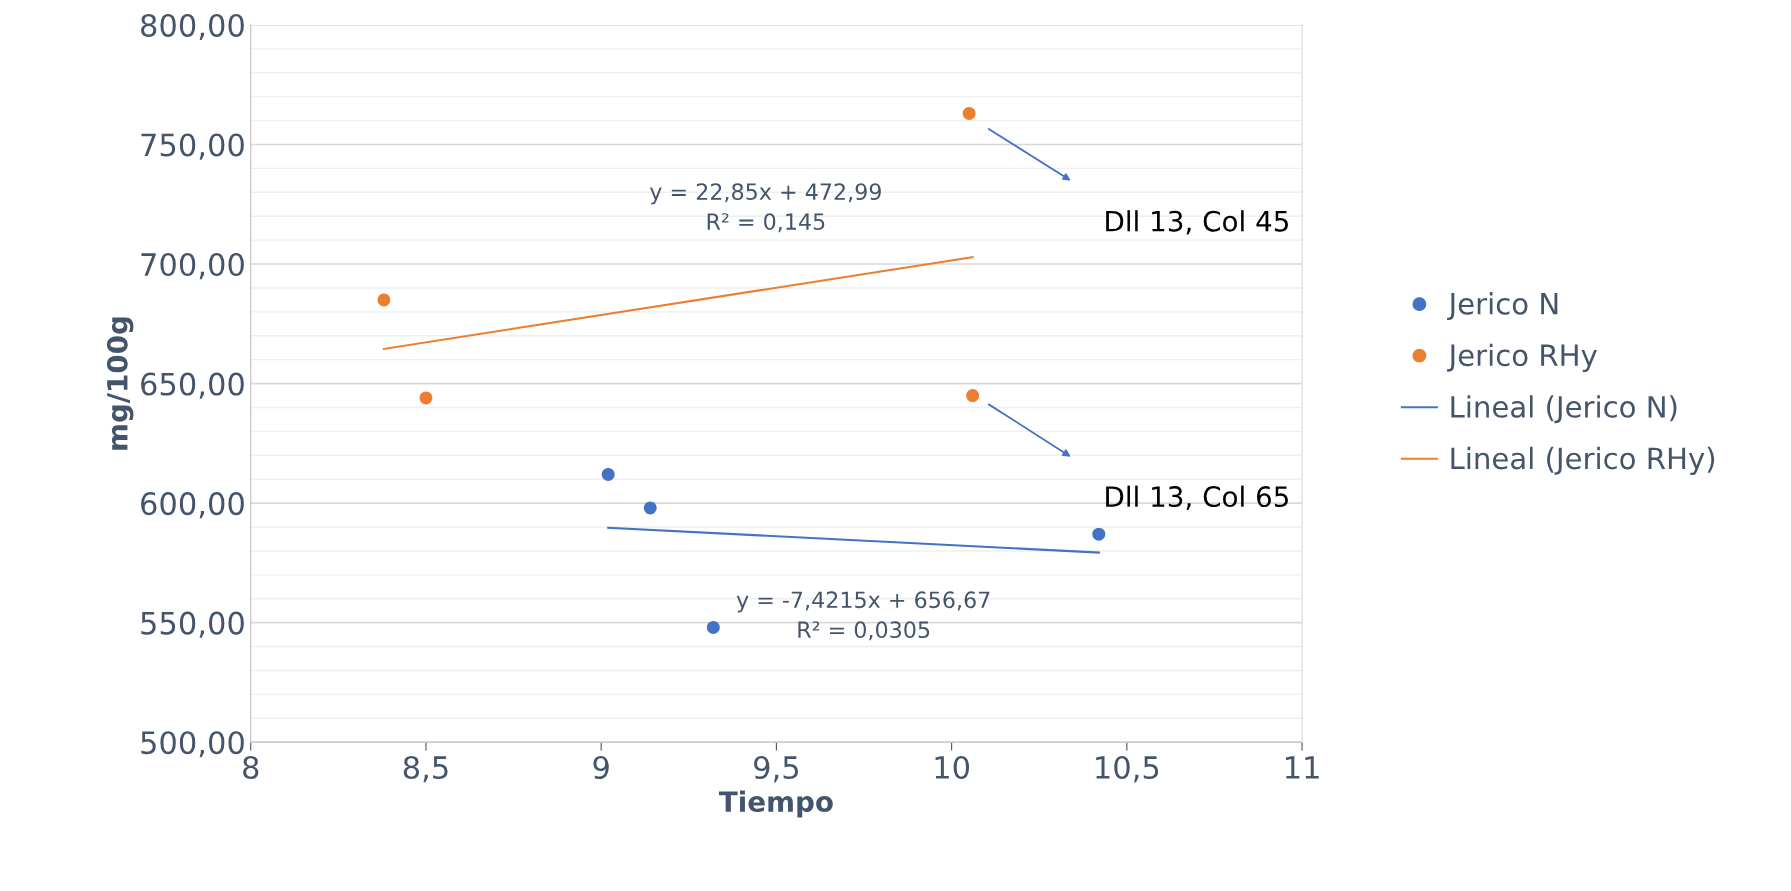 This screenshot has width=1791, height=891. Describe the element at coordinates (425, 769) in the screenshot. I see `x-tick-label: 8,5` at that location.